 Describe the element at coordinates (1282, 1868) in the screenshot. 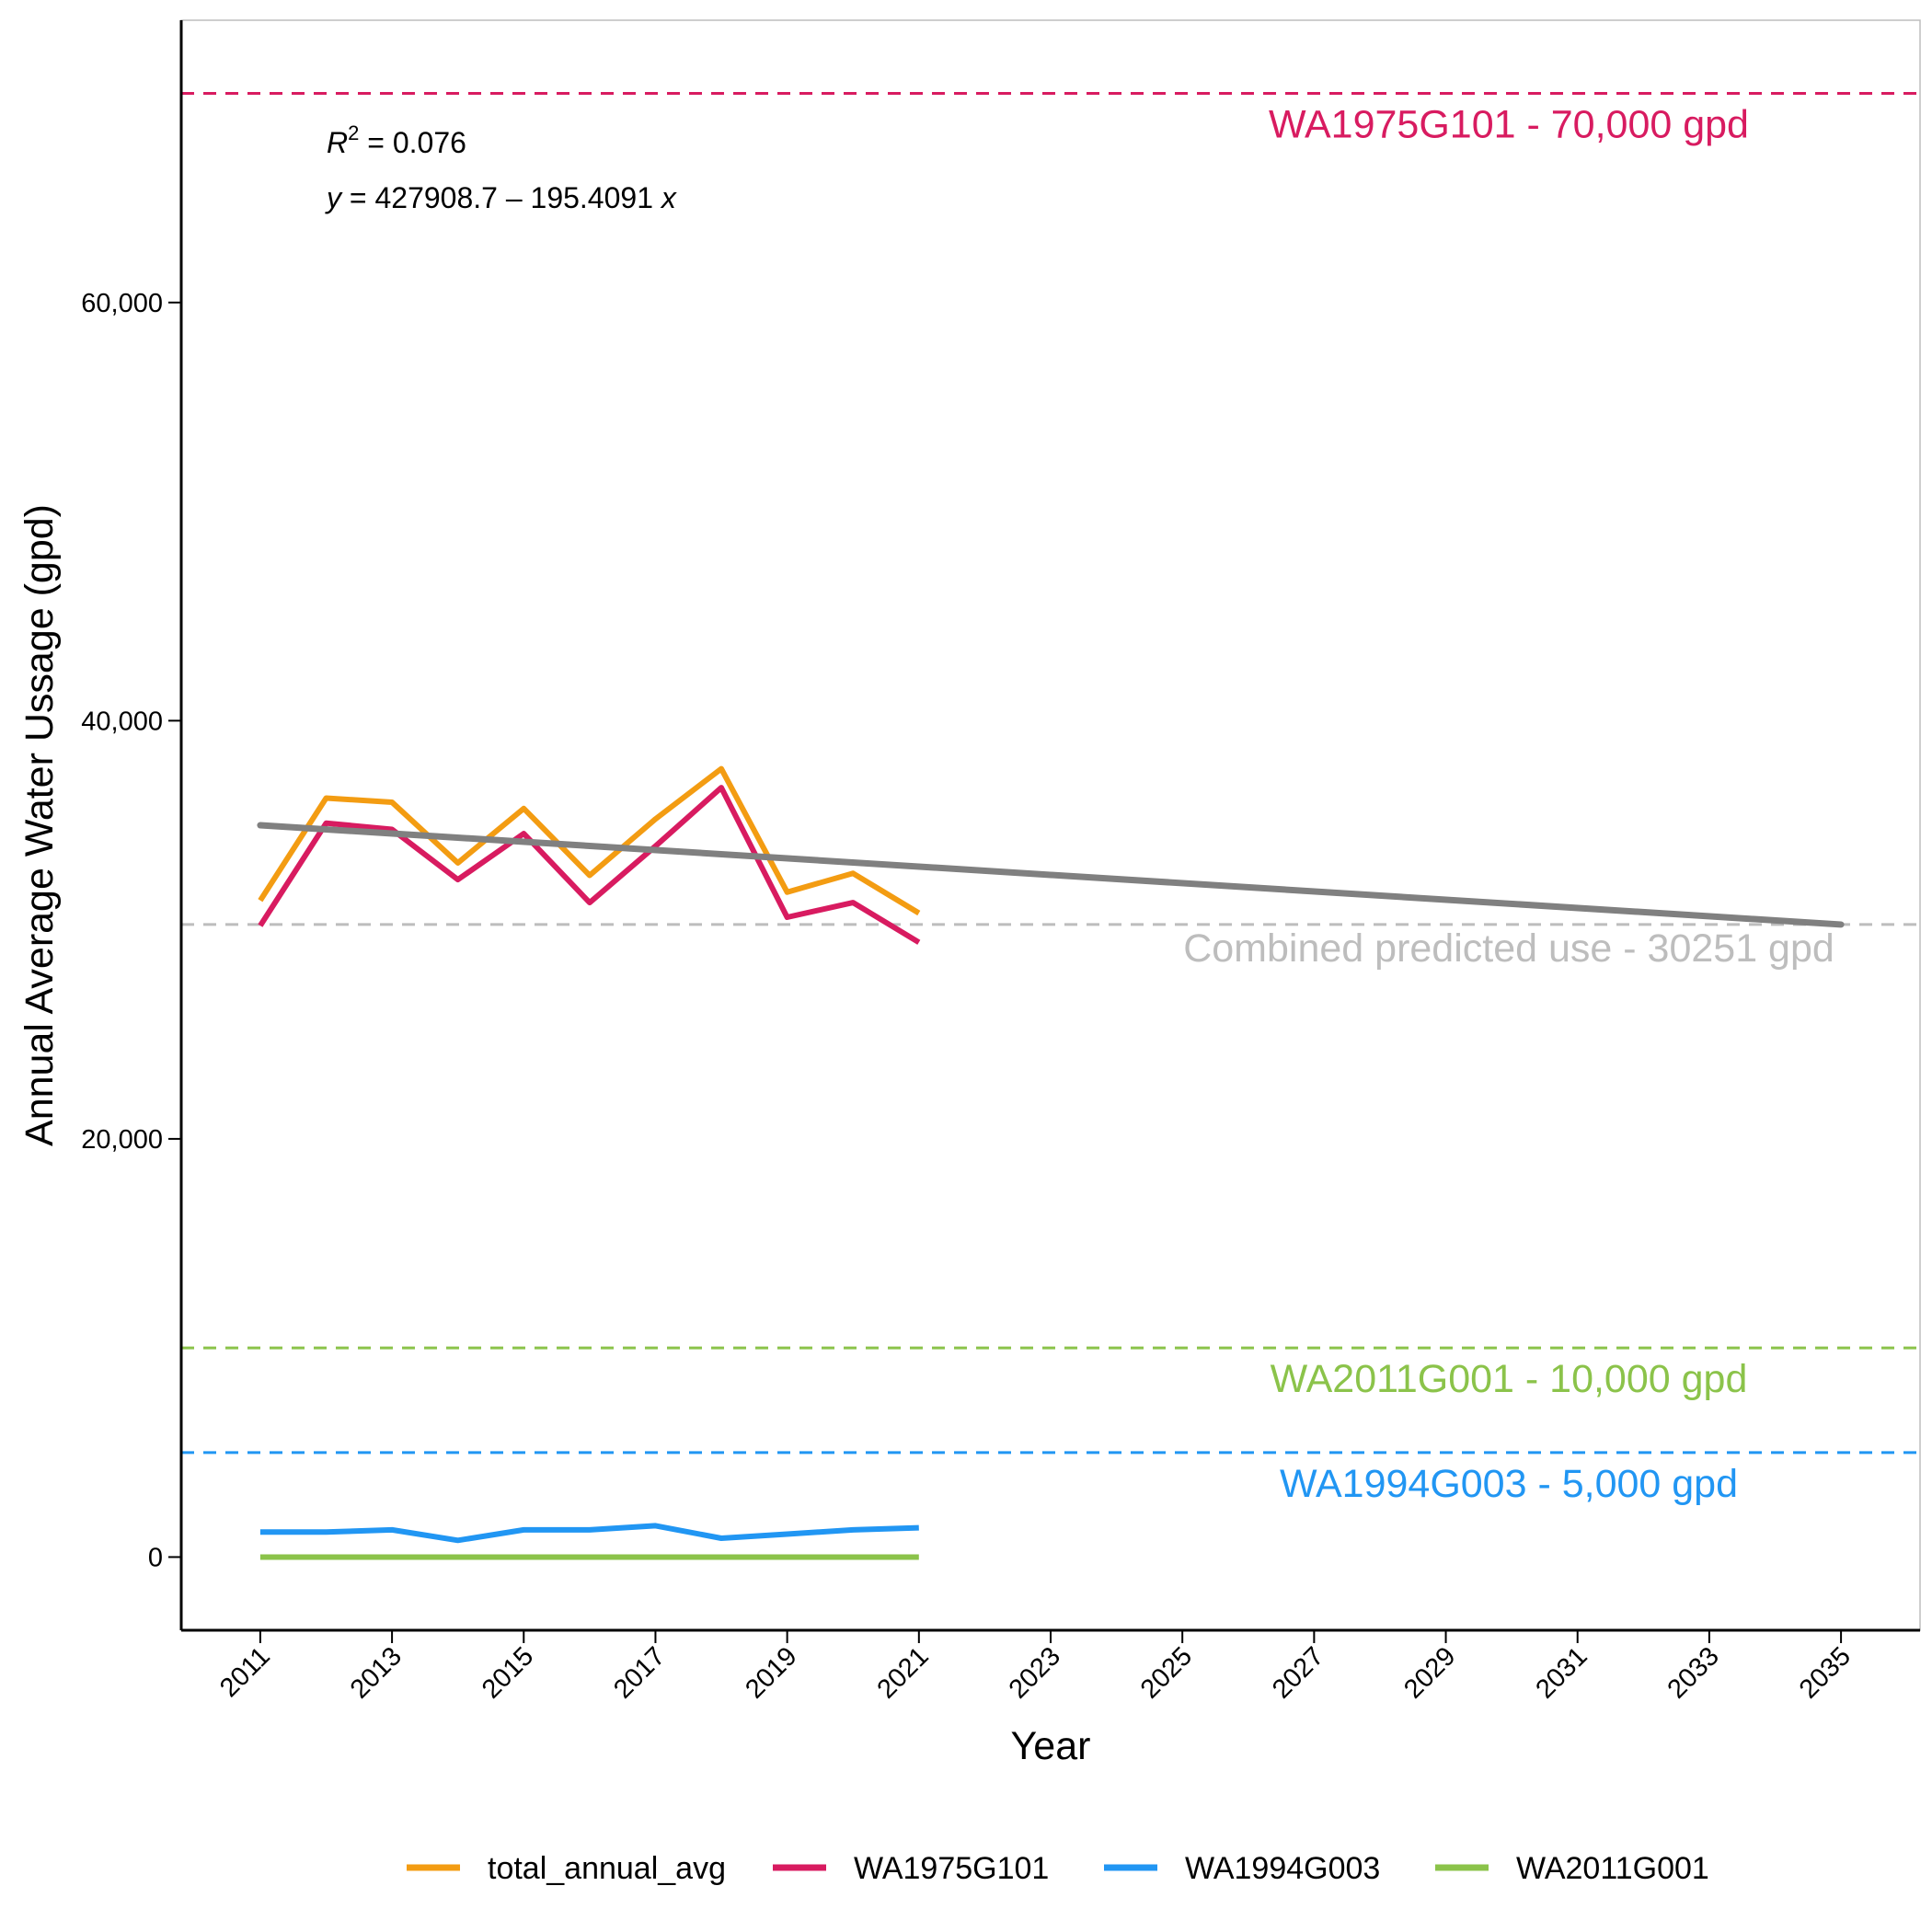

I see `legend-label: WA1994G003` at that location.